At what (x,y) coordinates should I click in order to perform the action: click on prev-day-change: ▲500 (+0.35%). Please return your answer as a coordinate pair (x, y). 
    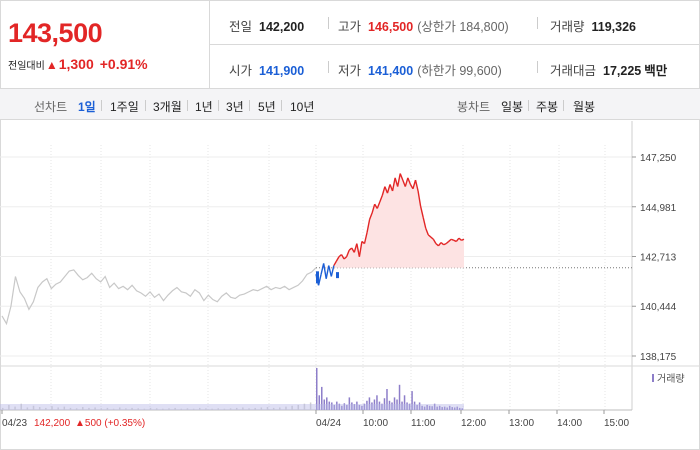
    Looking at the image, I should click on (110, 423).